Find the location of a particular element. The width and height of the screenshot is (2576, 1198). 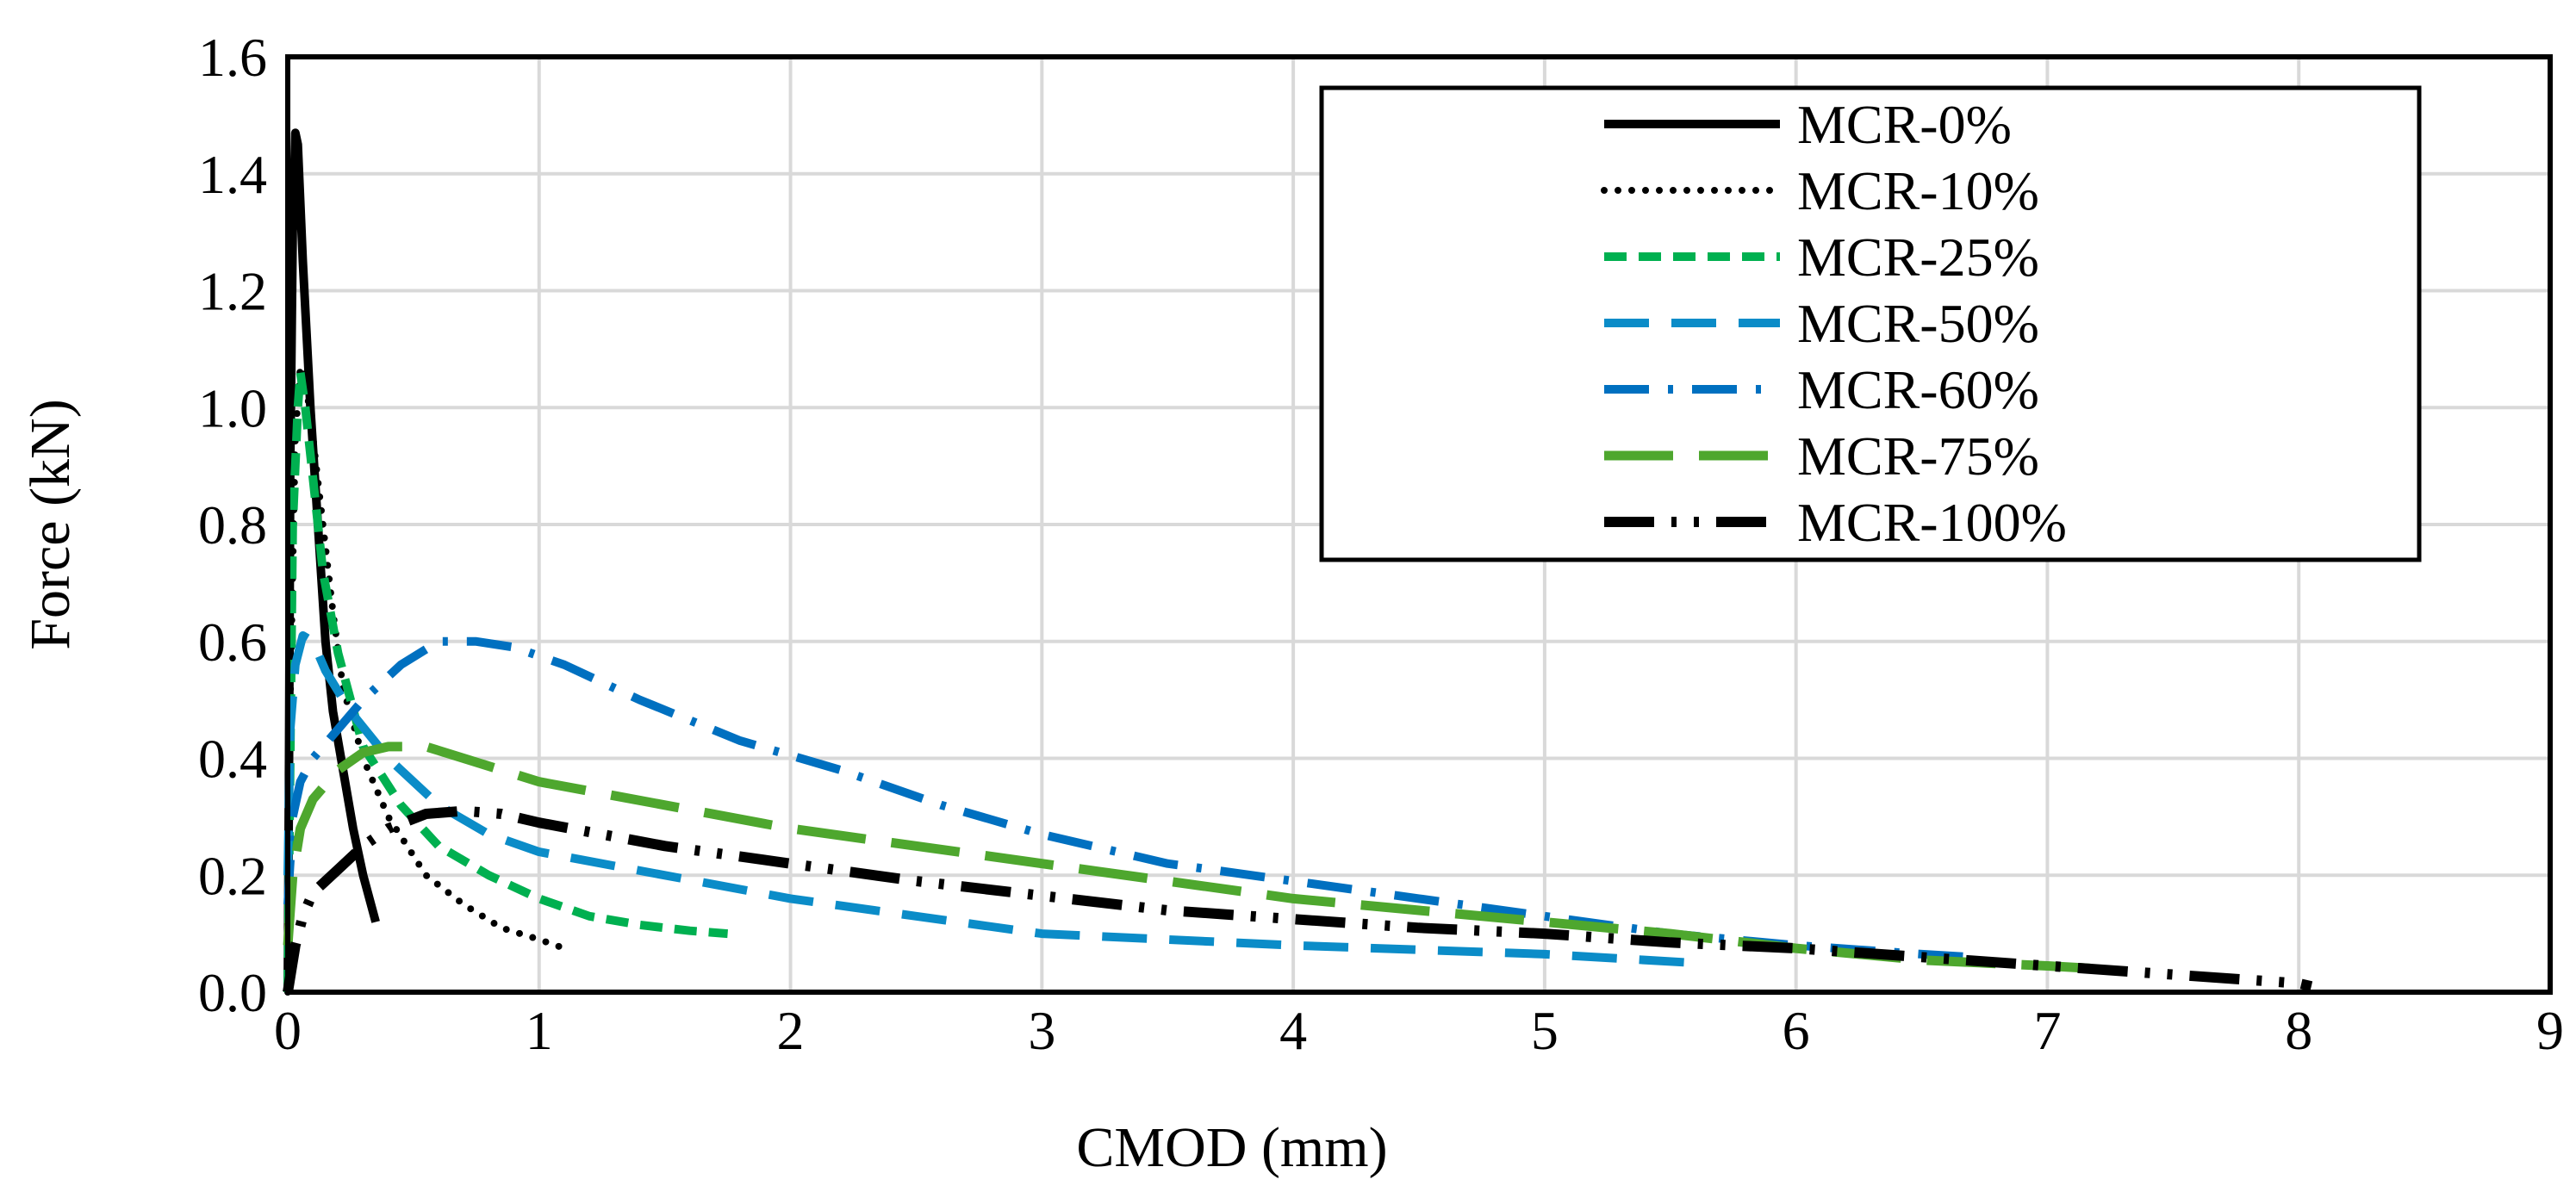

x-tick-label: 2 is located at coordinates (791, 1030).